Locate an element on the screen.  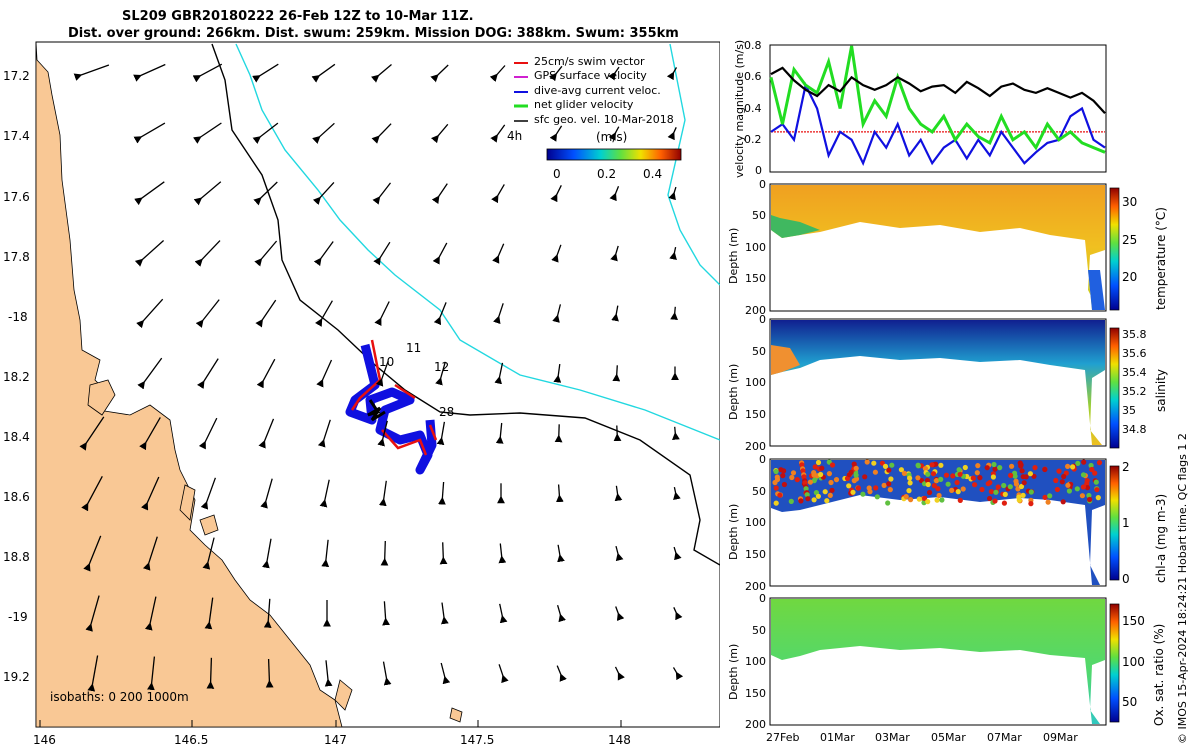
temperature-ctick-30: 30 is located at coordinates (1130, 202).